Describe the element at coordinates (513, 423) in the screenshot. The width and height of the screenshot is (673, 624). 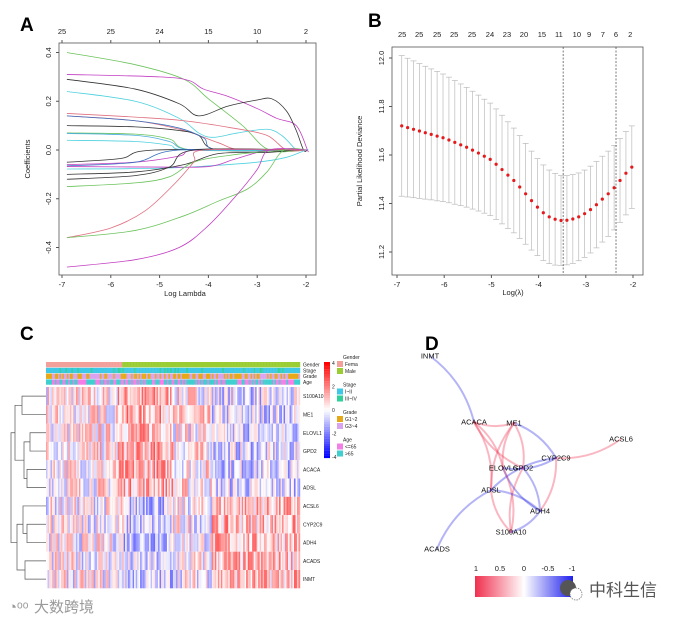
I see `gene-node: ME1` at that location.